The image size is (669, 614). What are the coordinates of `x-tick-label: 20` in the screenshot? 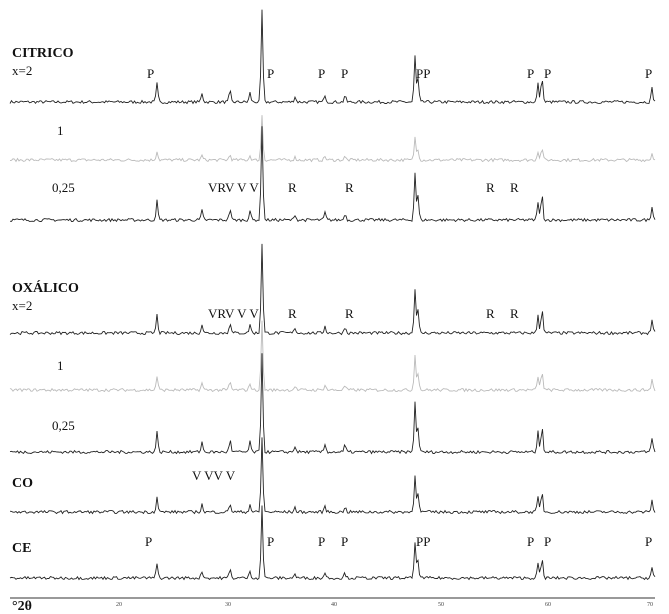 It's located at (119, 605).